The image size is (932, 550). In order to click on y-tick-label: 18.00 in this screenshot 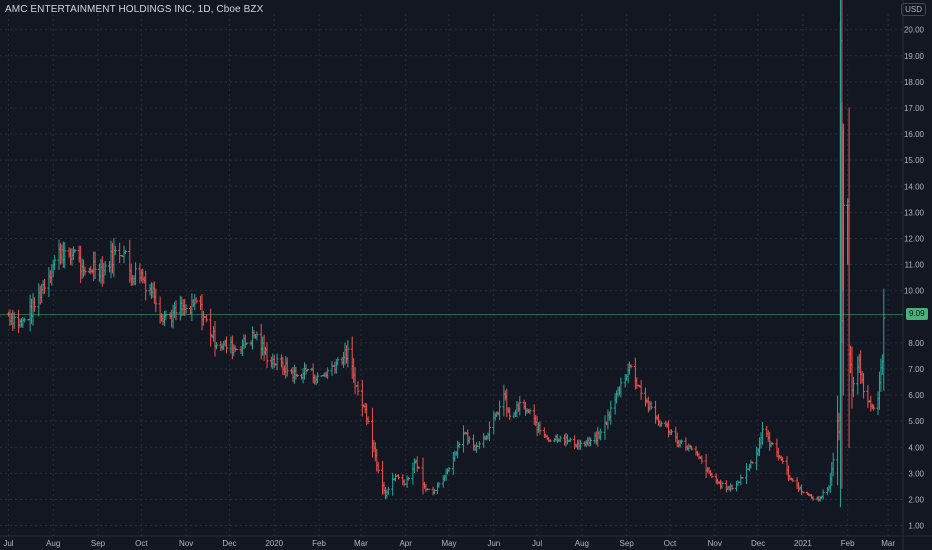, I will do `click(914, 82)`.